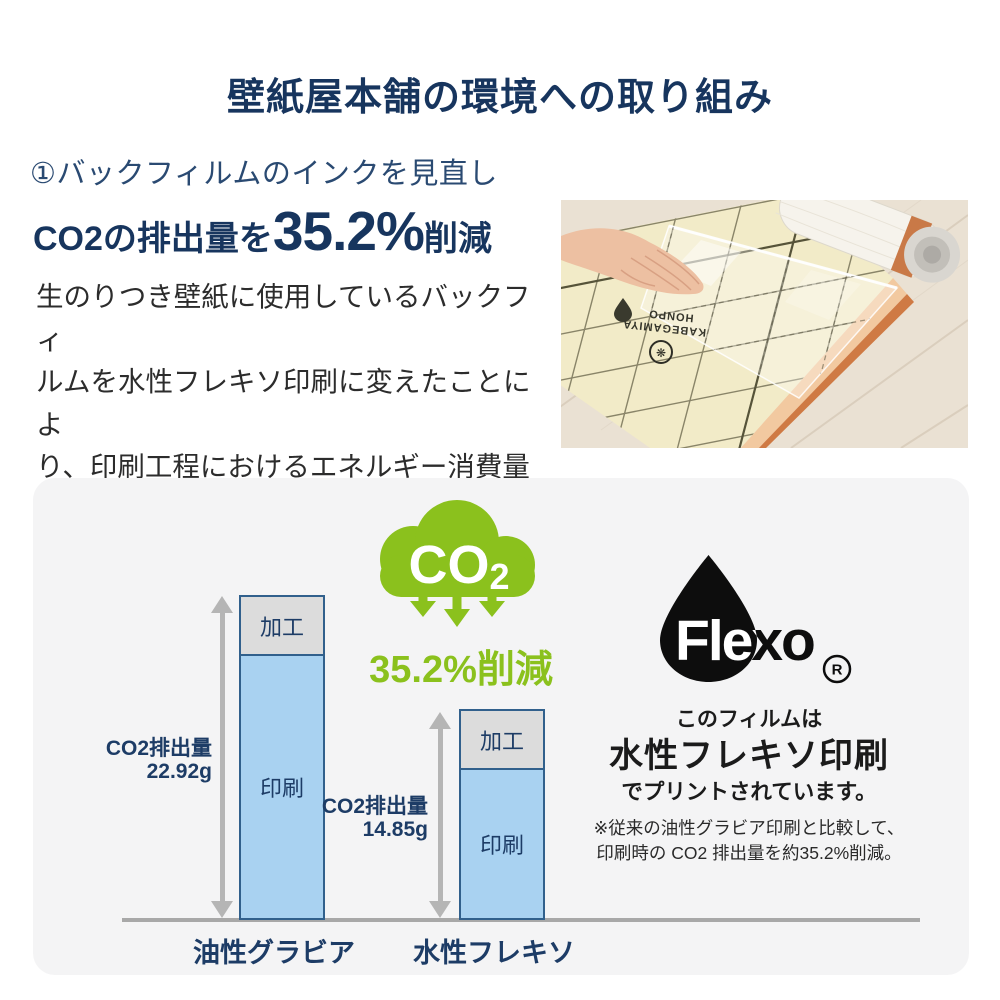  I want to click on hand-finger-lines, so click(660, 270).